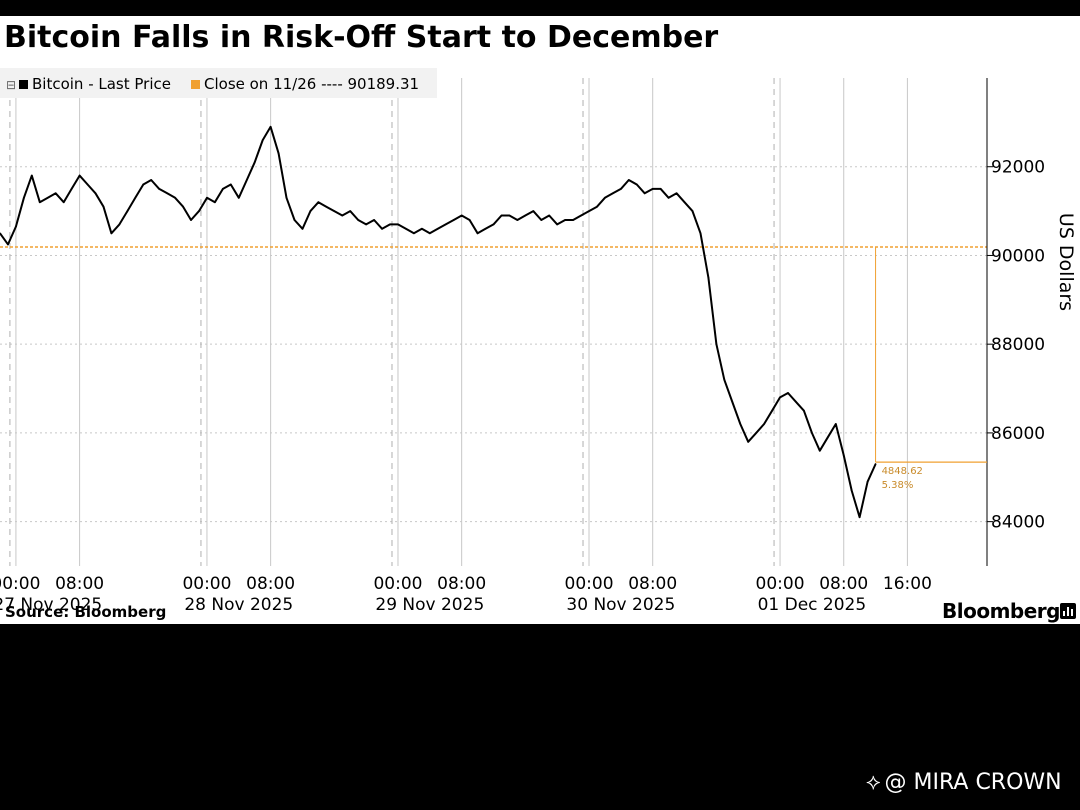  What do you see at coordinates (238, 605) in the screenshot?
I see `x-date-label: 28 Nov 2025` at bounding box center [238, 605].